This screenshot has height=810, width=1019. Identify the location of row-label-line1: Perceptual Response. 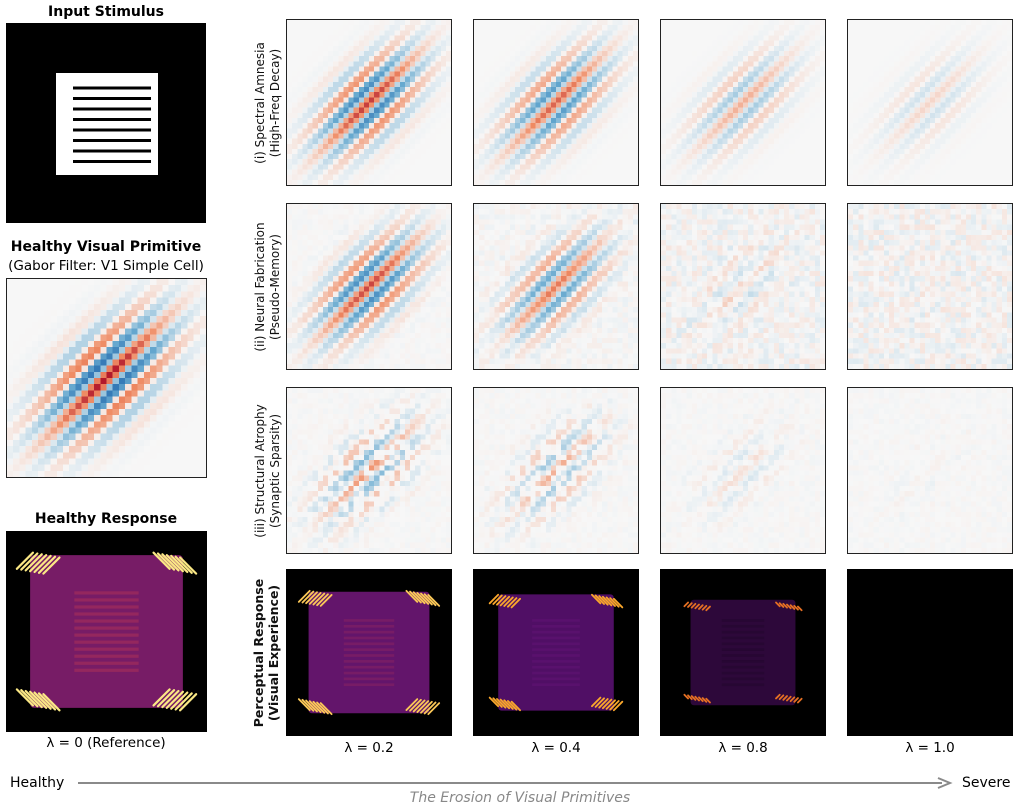
(258, 653).